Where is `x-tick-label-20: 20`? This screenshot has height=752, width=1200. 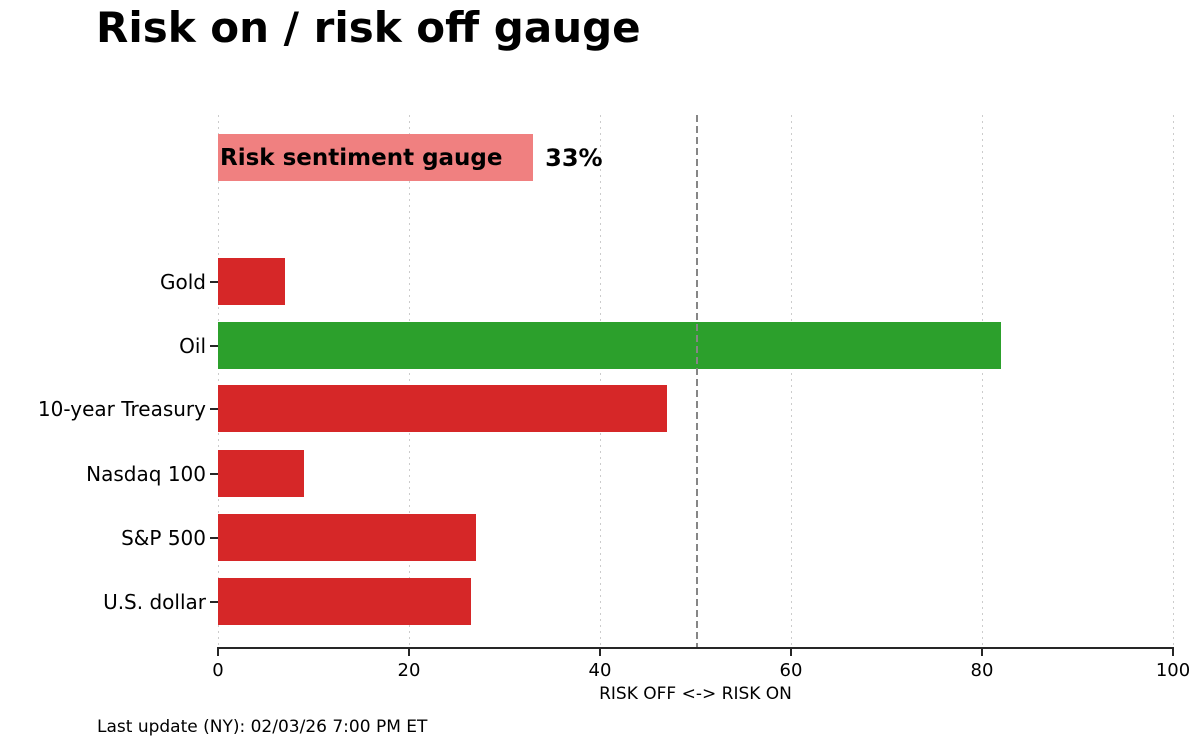
x-tick-label-20: 20 is located at coordinates (409, 670).